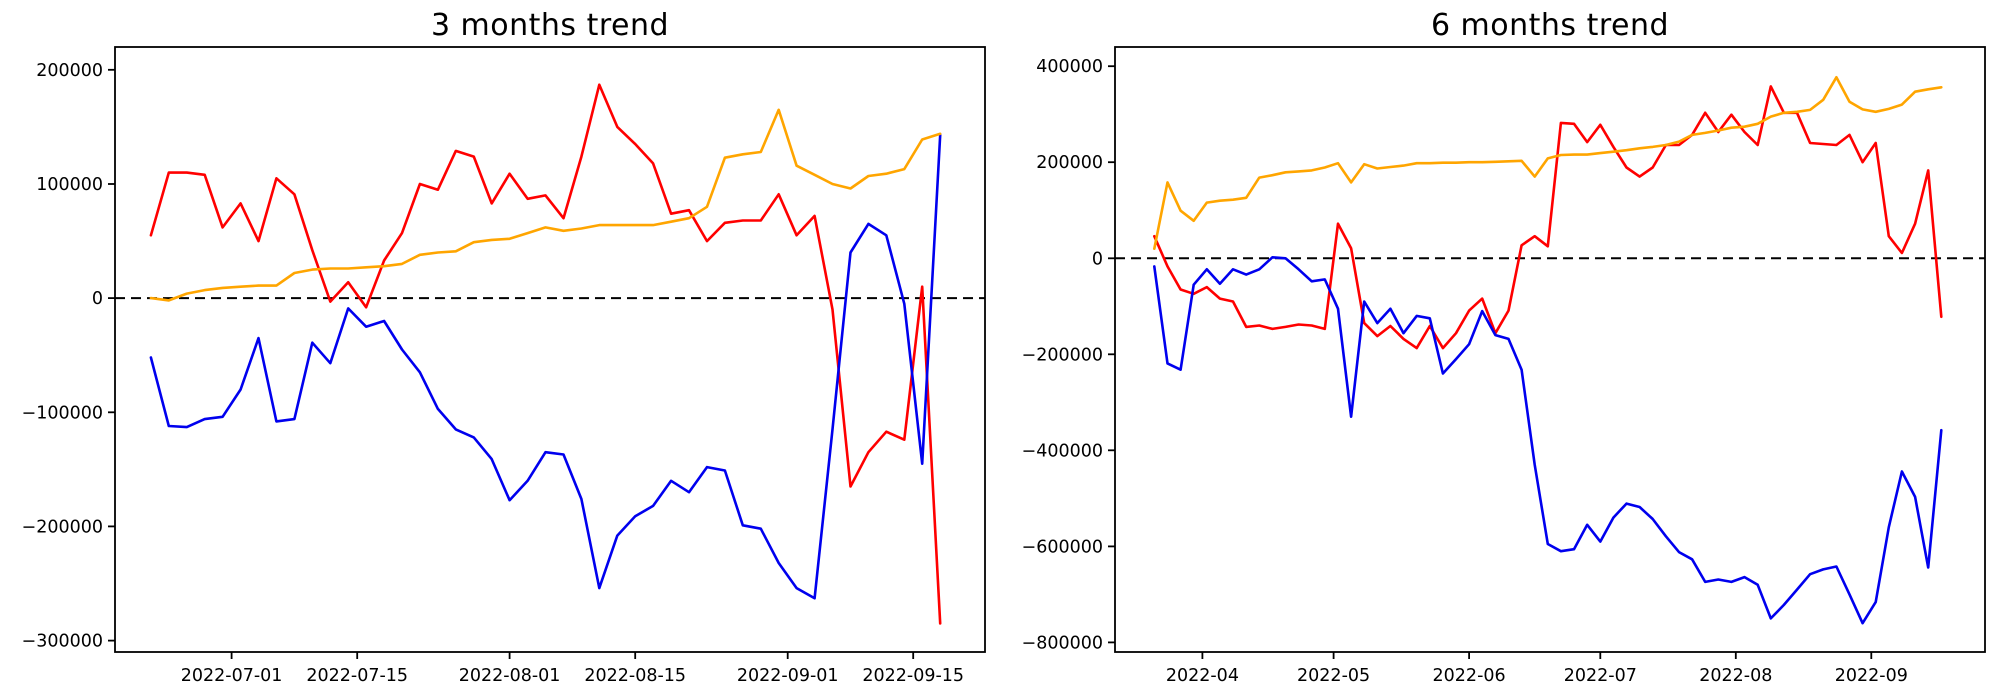  What do you see at coordinates (788, 676) in the screenshot?
I see `x-tick-label: 2022-09-01` at bounding box center [788, 676].